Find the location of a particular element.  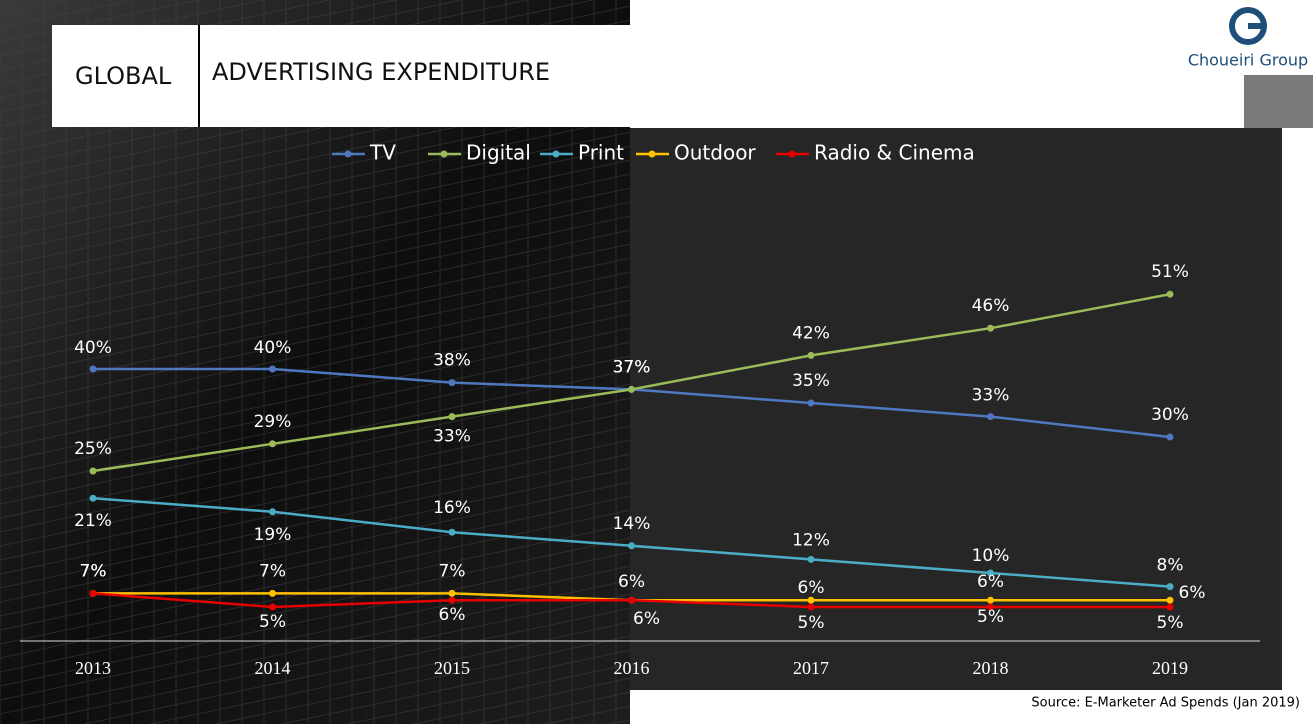

data-label: 30% is located at coordinates (1170, 415).